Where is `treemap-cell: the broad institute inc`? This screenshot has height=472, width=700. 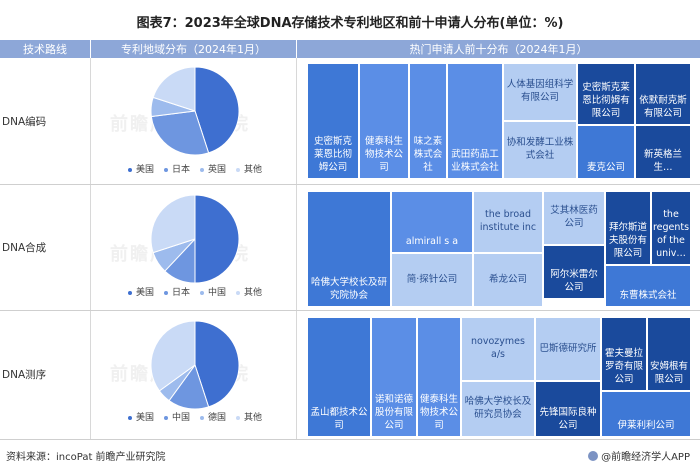 treemap-cell: the broad institute inc is located at coordinates (508, 222).